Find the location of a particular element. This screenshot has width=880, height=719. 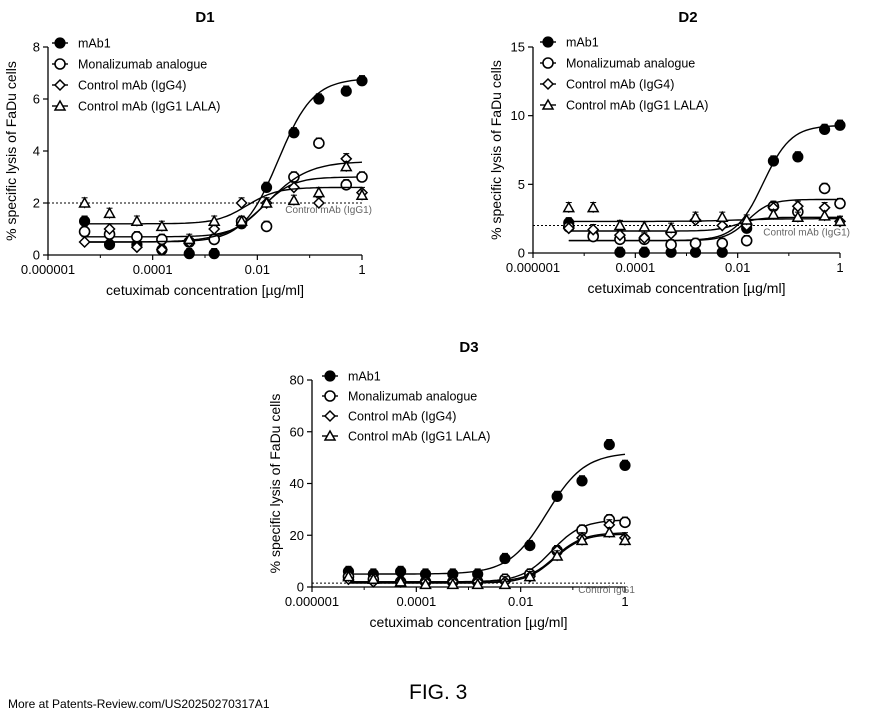

control-line-label: Control IgG1 is located at coordinates (606, 590).